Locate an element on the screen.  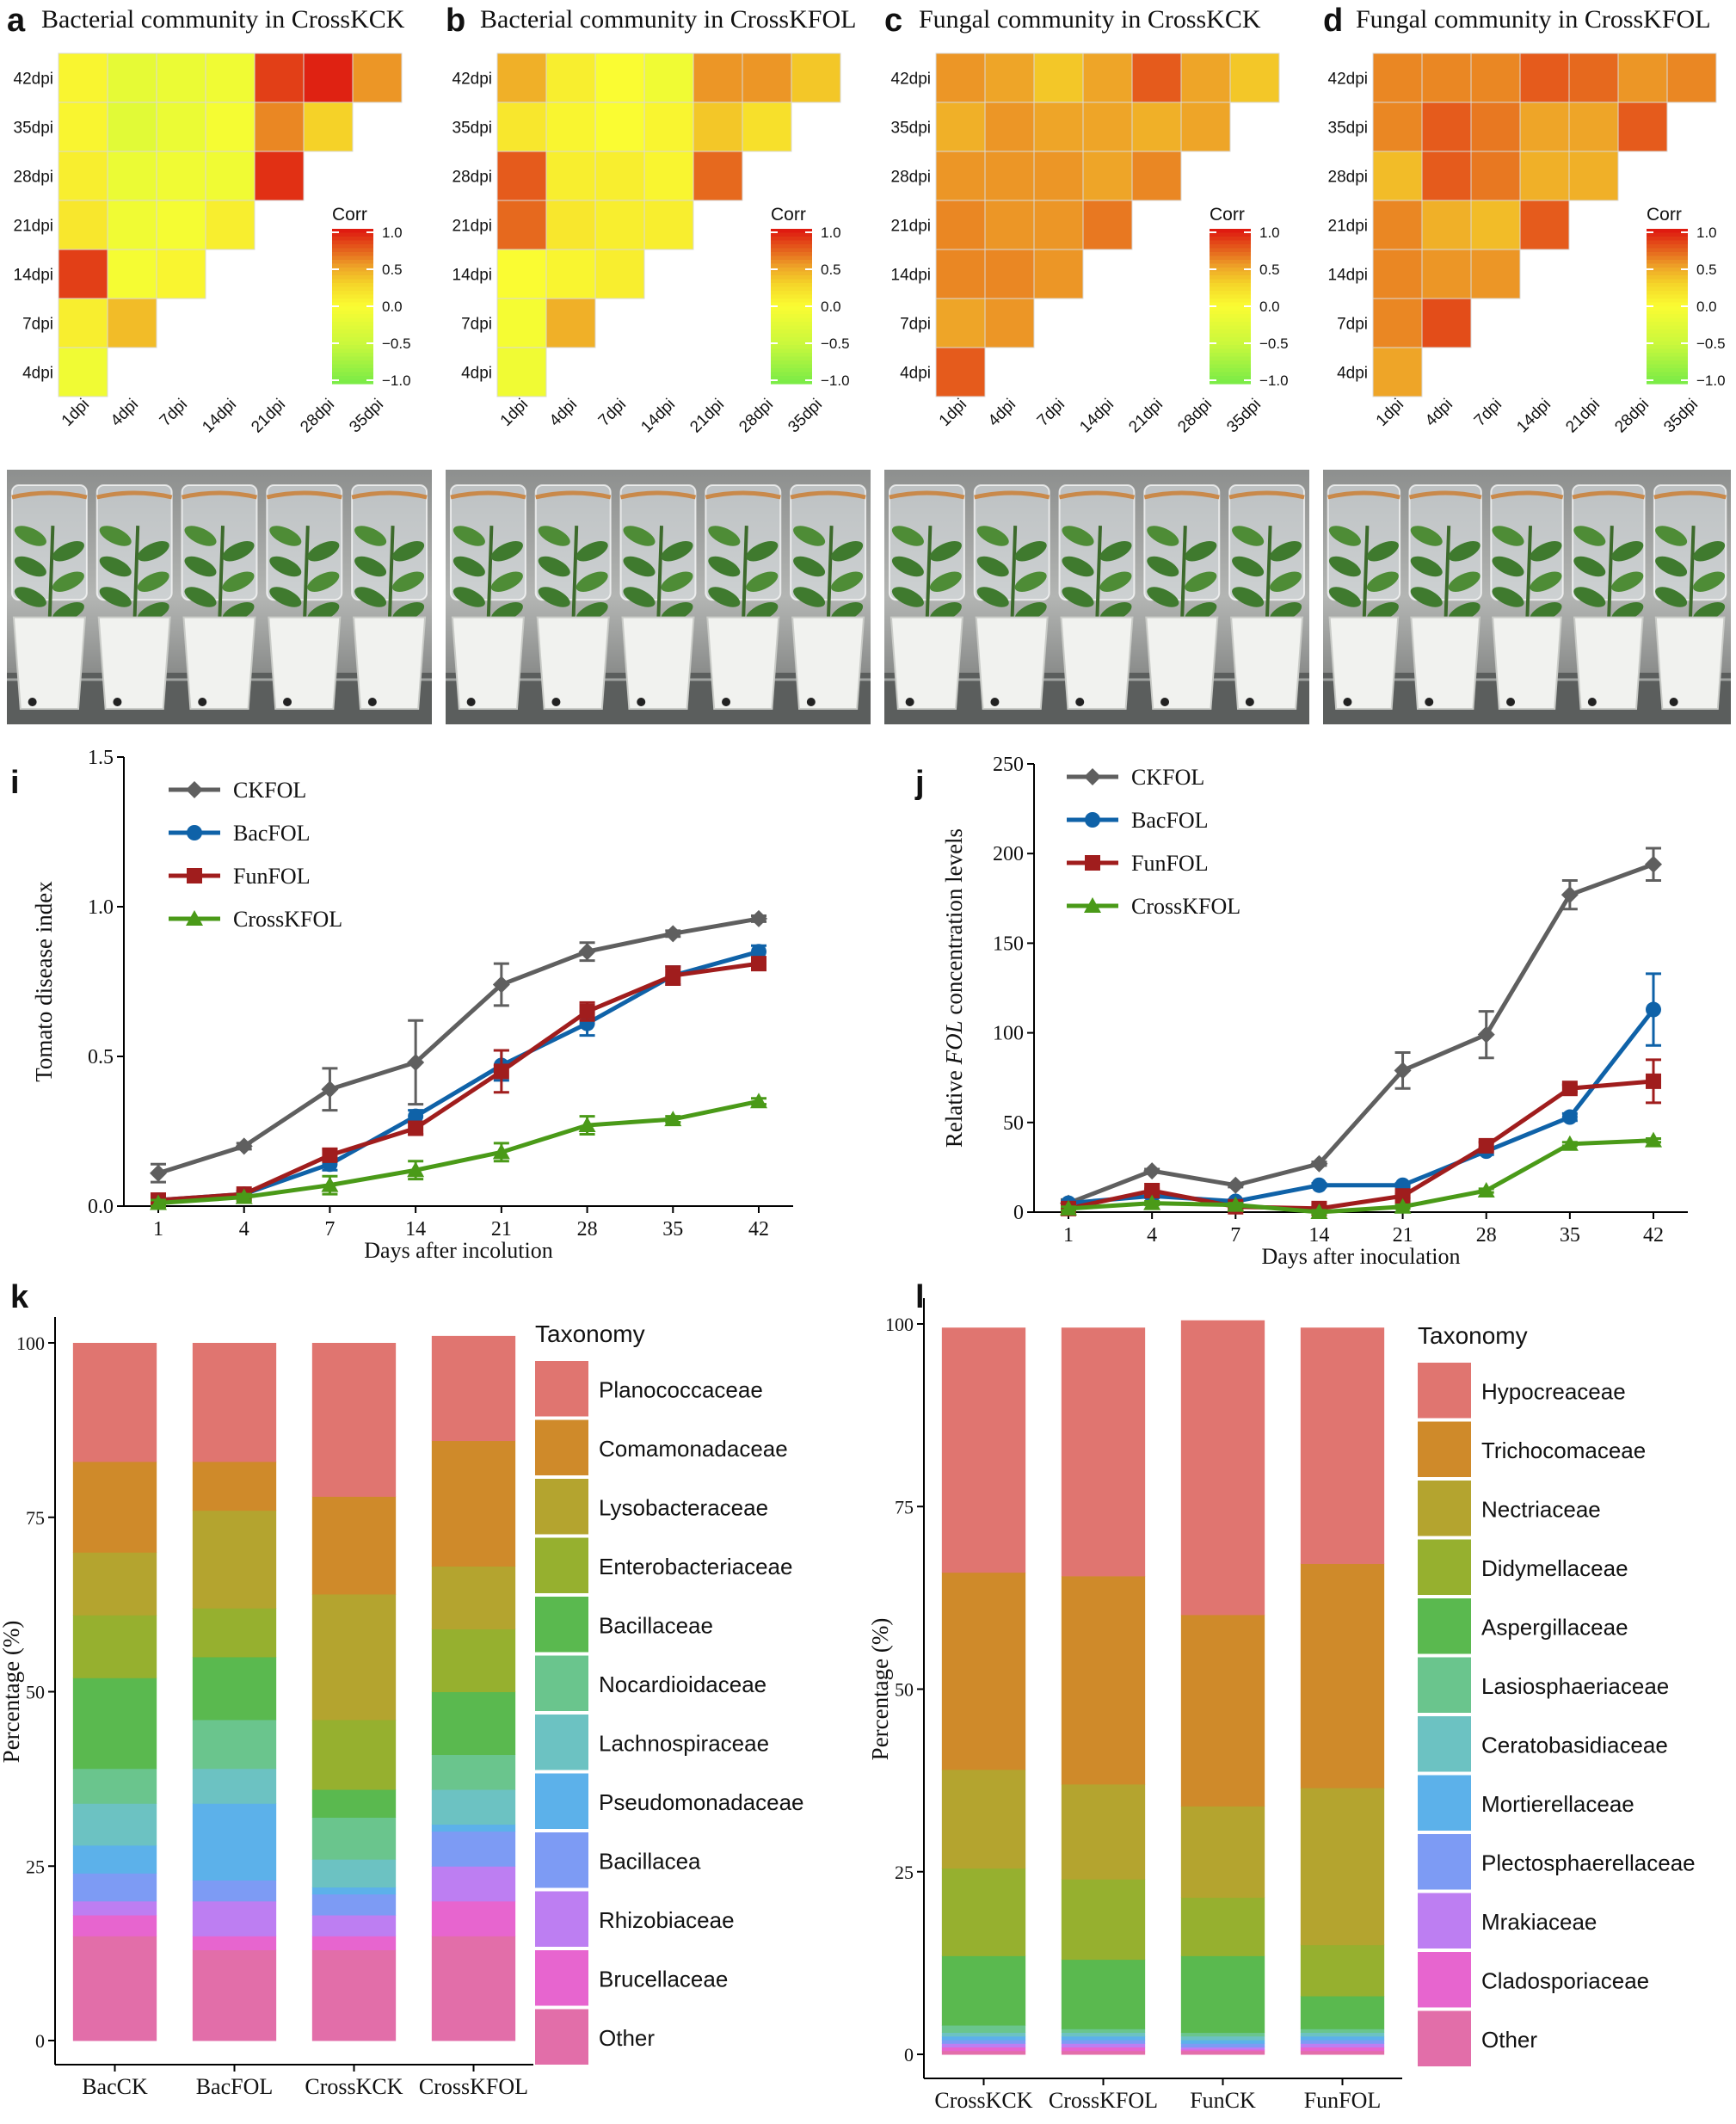
y-tick-label: 100 is located at coordinates (899, 1324).